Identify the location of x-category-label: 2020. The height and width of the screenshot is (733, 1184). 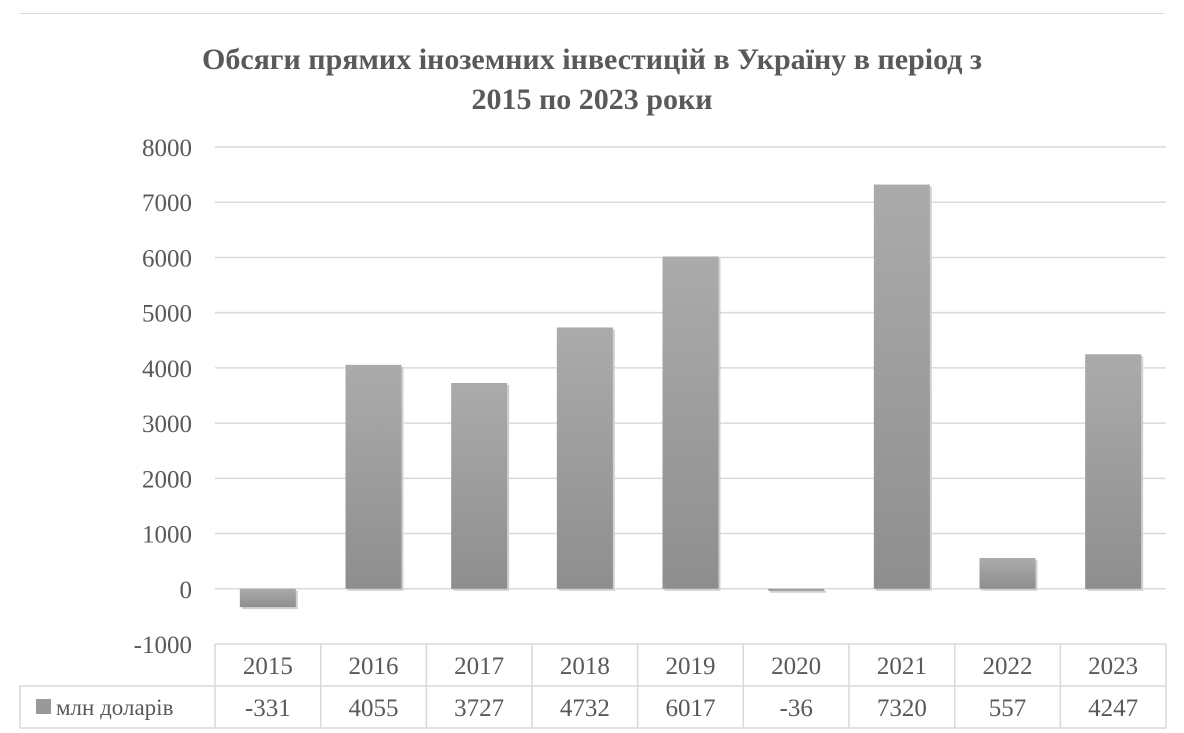
(796, 666).